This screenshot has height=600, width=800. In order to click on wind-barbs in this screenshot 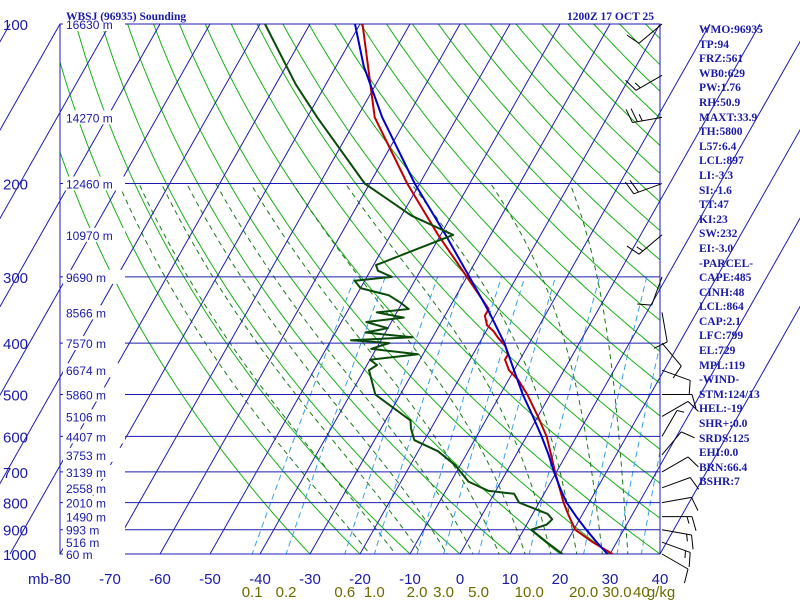, I will do `click(662, 303)`.